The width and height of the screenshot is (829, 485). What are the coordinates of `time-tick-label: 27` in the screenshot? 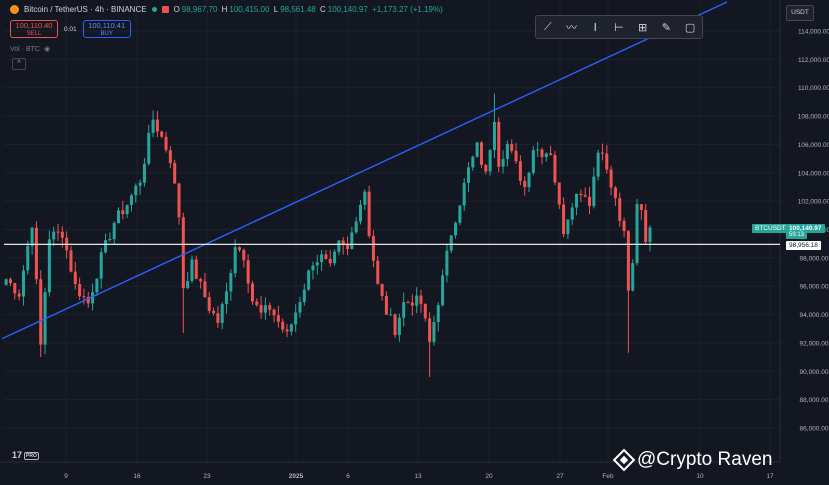 It's located at (560, 476).